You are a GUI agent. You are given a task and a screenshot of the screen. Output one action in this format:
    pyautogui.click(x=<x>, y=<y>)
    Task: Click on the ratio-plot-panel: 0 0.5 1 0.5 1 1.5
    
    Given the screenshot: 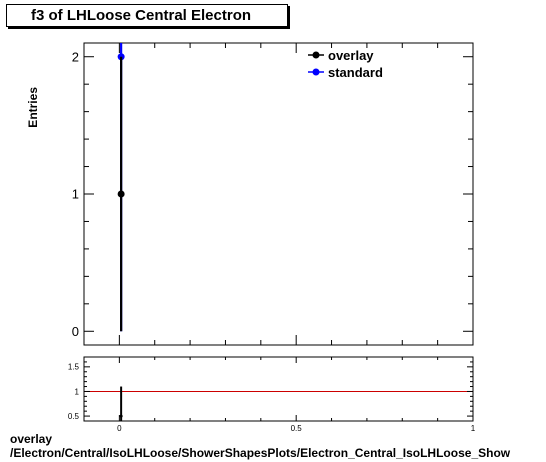 What is the action you would take?
    pyautogui.click(x=272, y=394)
    